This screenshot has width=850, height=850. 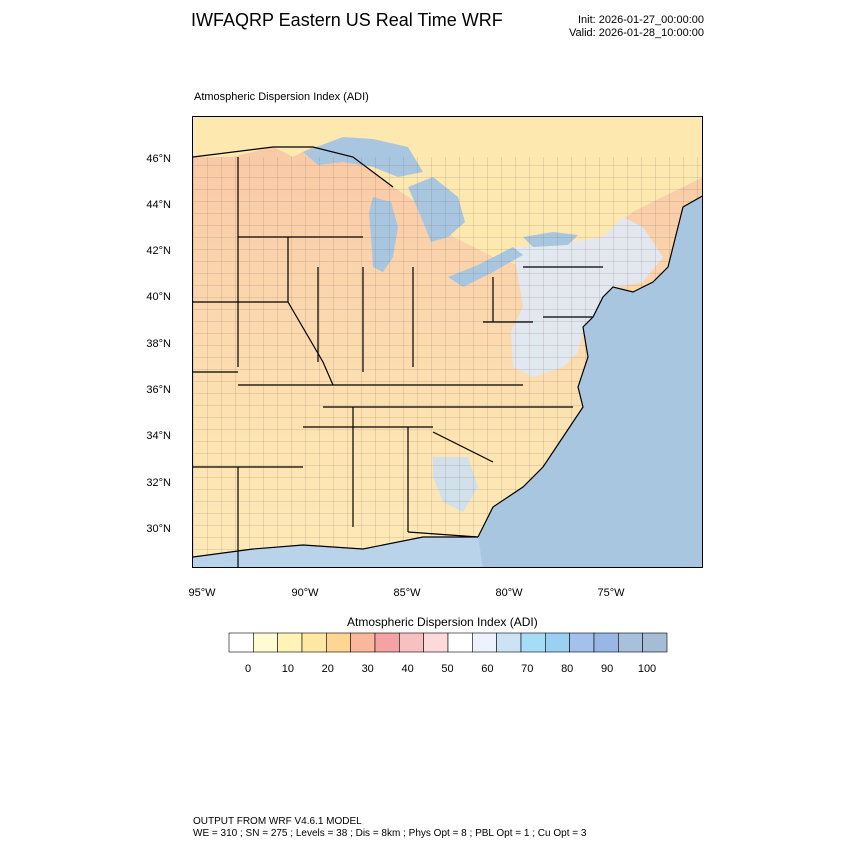 I want to click on lat-label-42: 42°N, so click(x=158, y=251).